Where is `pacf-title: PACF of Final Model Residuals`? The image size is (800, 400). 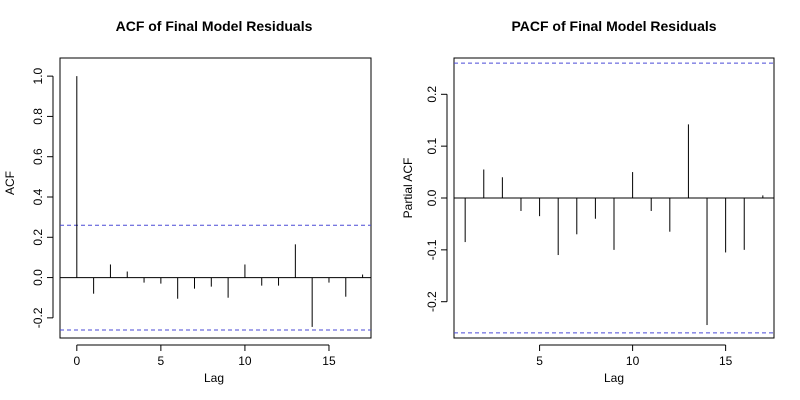 pacf-title: PACF of Final Model Residuals is located at coordinates (613, 26).